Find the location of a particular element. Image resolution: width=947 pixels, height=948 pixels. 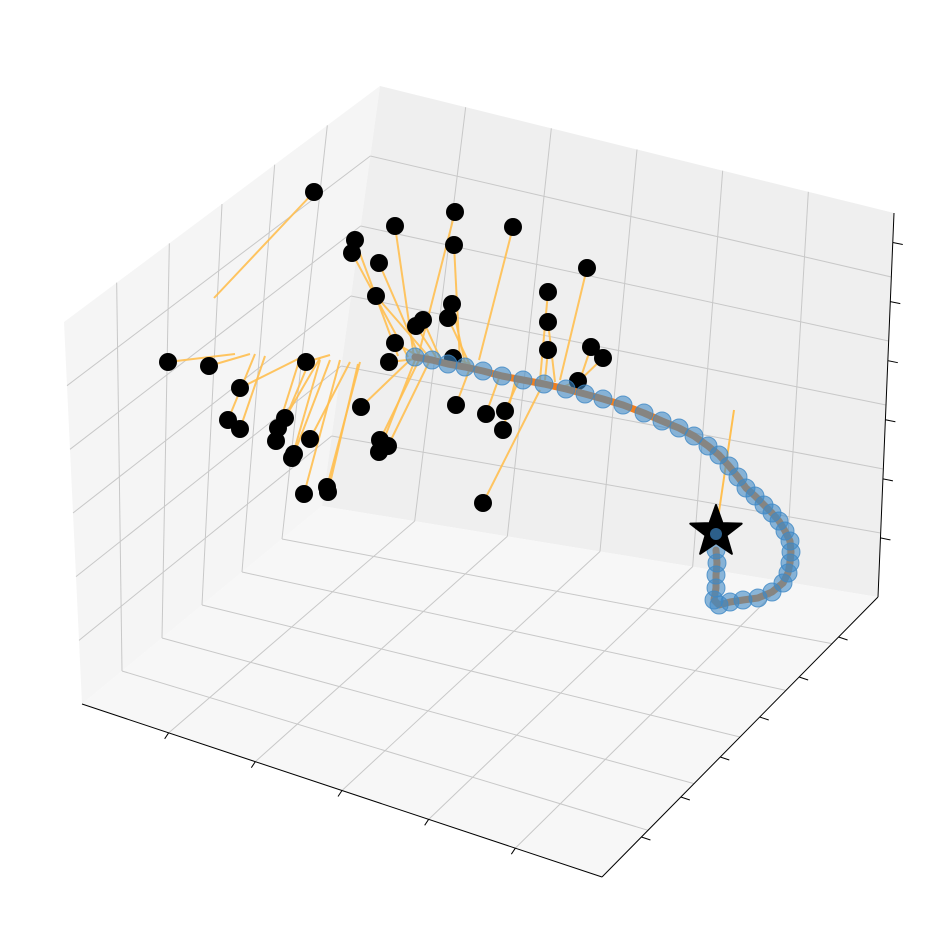

z-axis-line is located at coordinates (886, 405).